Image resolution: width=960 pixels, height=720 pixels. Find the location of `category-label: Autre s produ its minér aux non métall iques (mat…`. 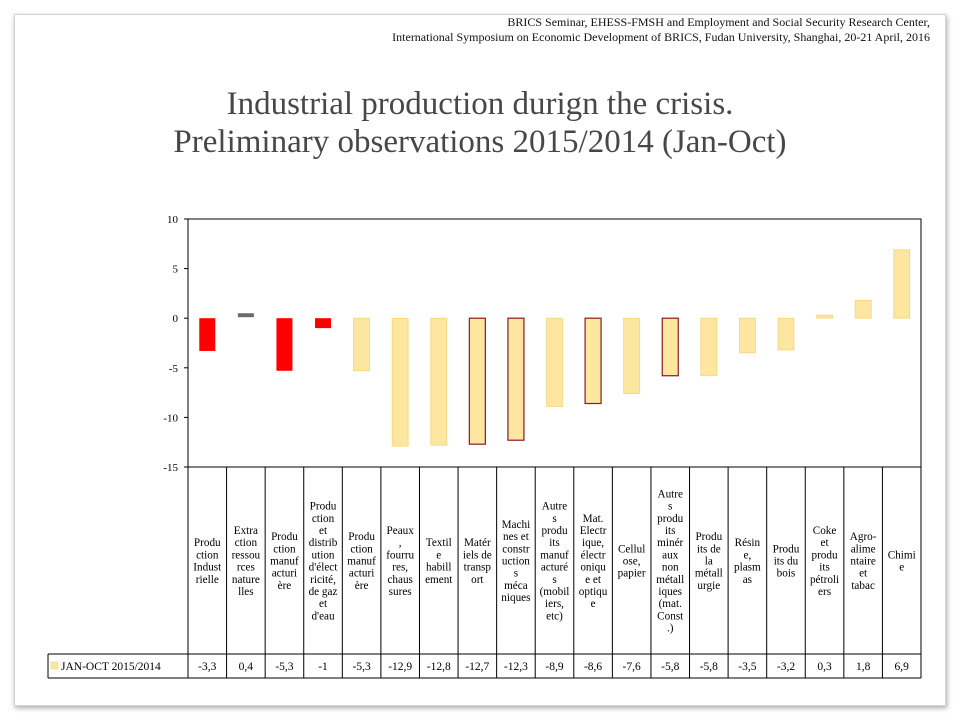

category-label: Autre s produ its minér aux non métall iques (mat… is located at coordinates (670, 561).